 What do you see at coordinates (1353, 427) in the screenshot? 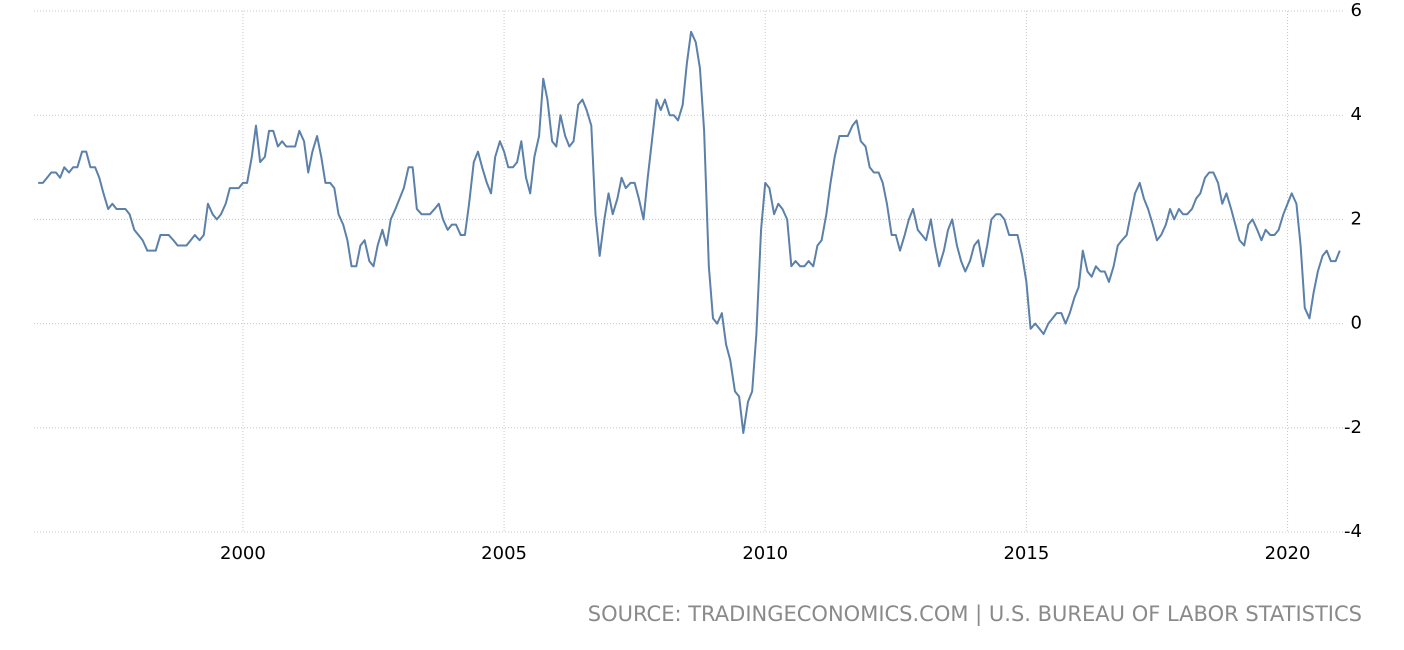
I see `y-tick-label: -2` at bounding box center [1353, 427].